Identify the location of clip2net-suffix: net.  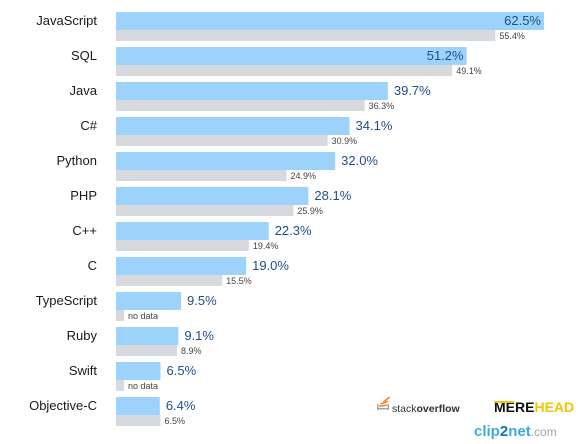
(519, 431).